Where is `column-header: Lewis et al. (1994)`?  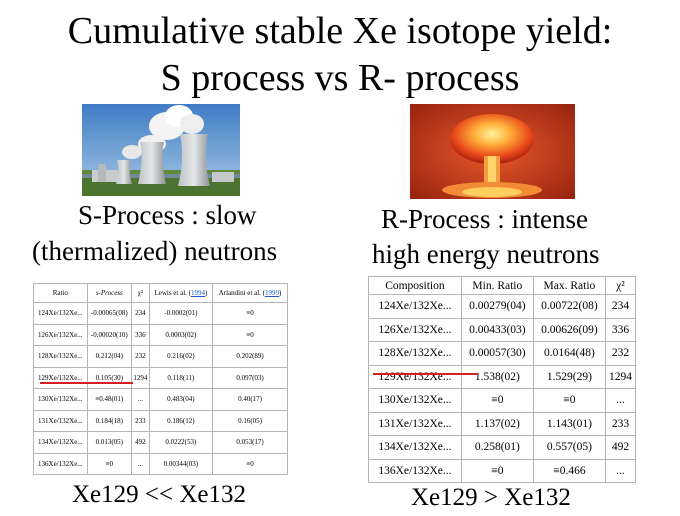
column-header: Lewis et al. (1994) is located at coordinates (181, 293).